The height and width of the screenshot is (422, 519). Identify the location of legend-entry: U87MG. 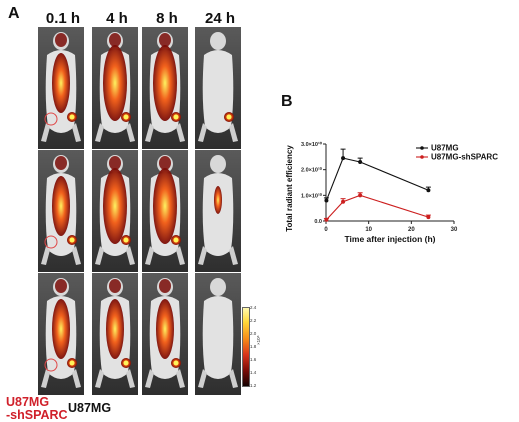
(445, 148).